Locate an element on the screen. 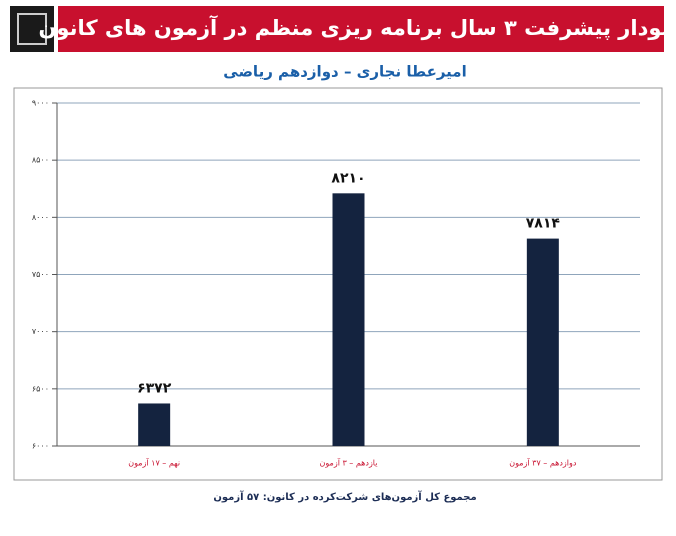  header-band is located at coordinates (361, 29).